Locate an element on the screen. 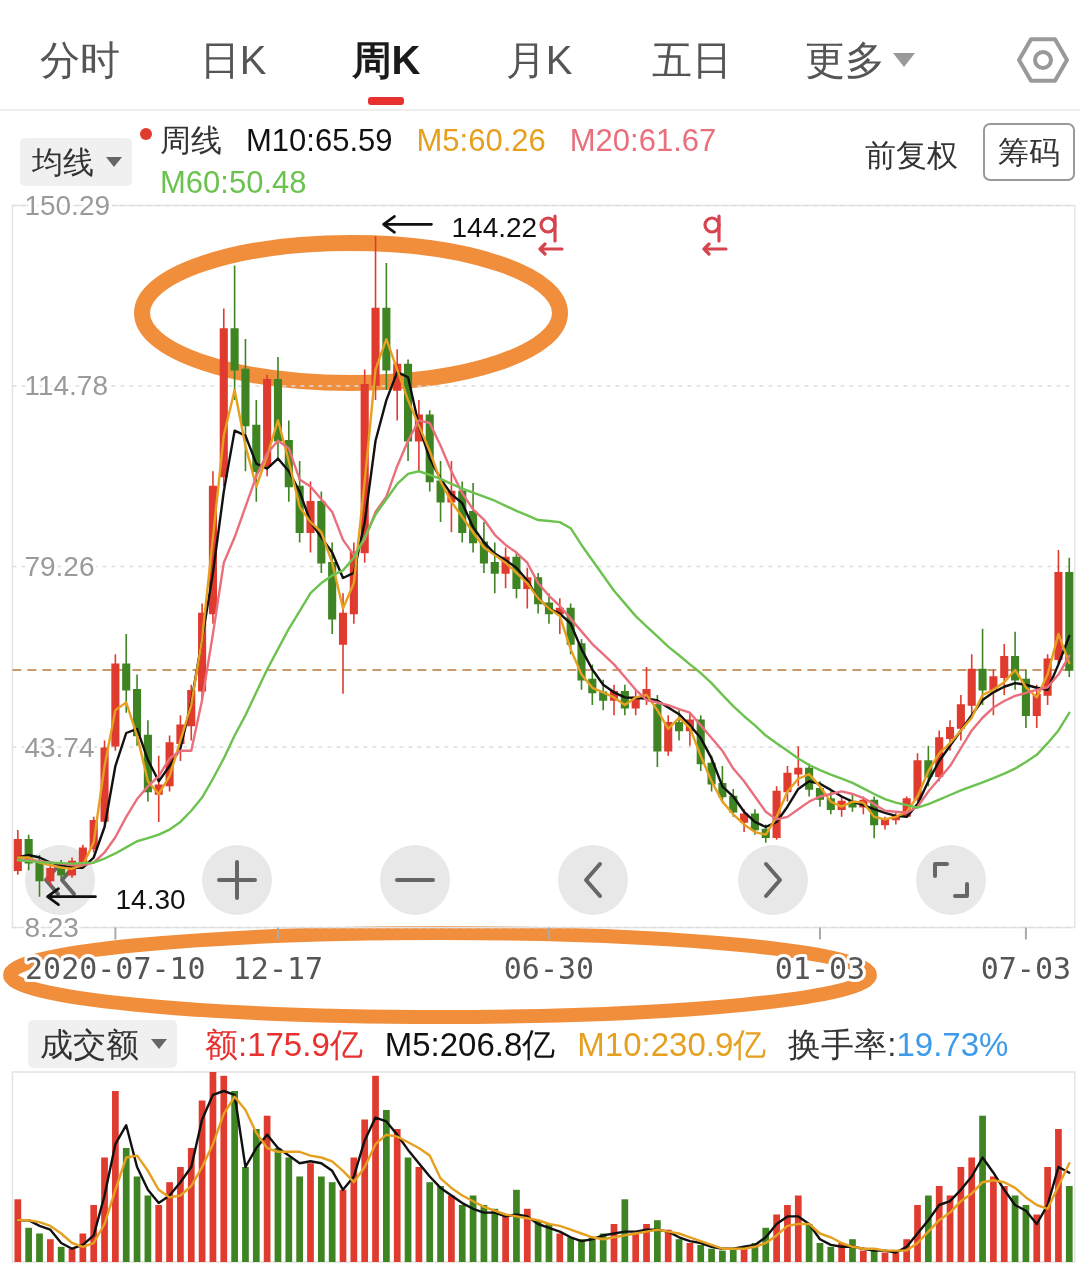 The height and width of the screenshot is (1282, 1080). chart-title: 成交额 is located at coordinates (89, 1044).